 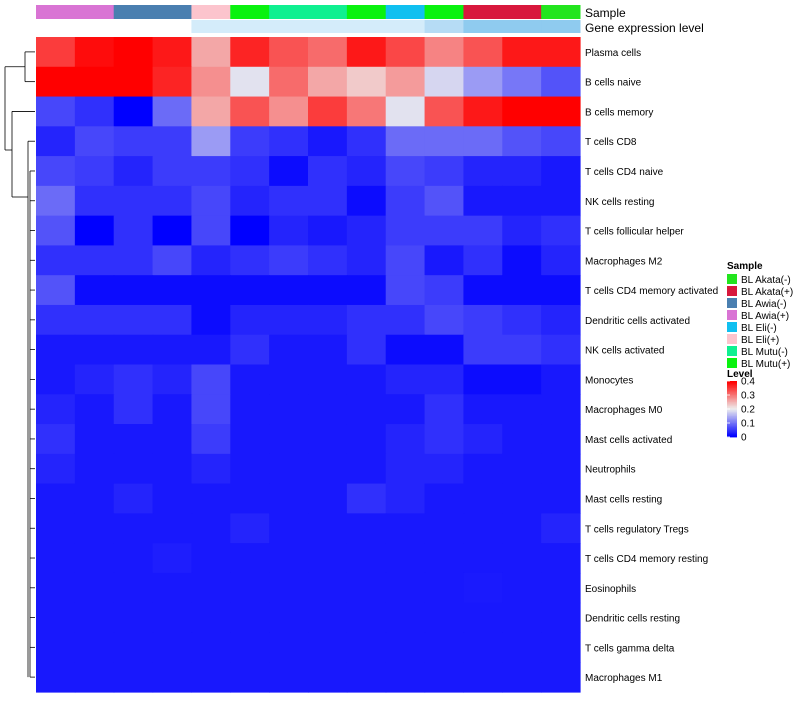 What do you see at coordinates (624, 678) in the screenshot?
I see `row-label: Macrophages M1` at bounding box center [624, 678].